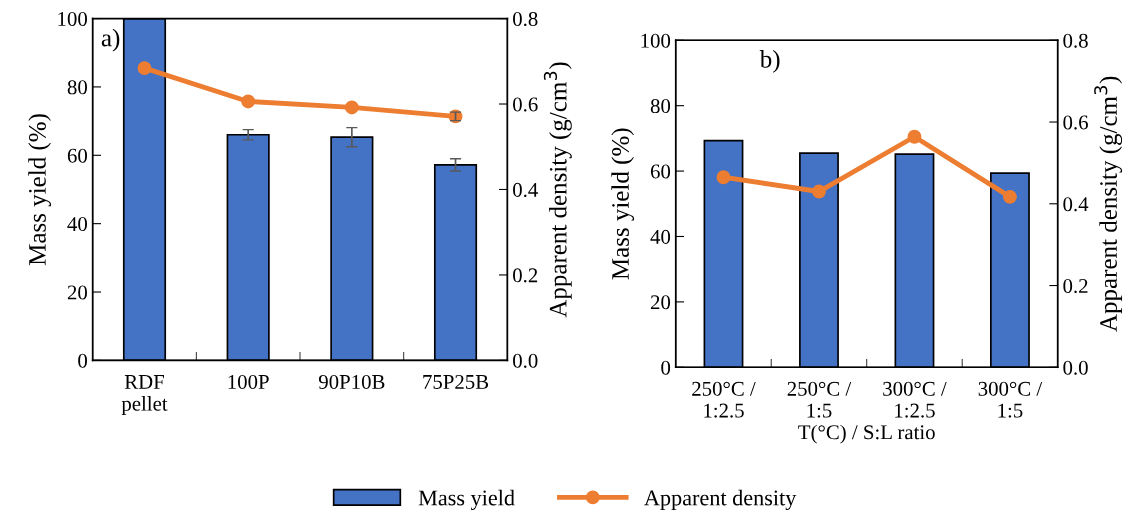  What do you see at coordinates (466, 499) in the screenshot?
I see `legend-label: Mass yield` at bounding box center [466, 499].